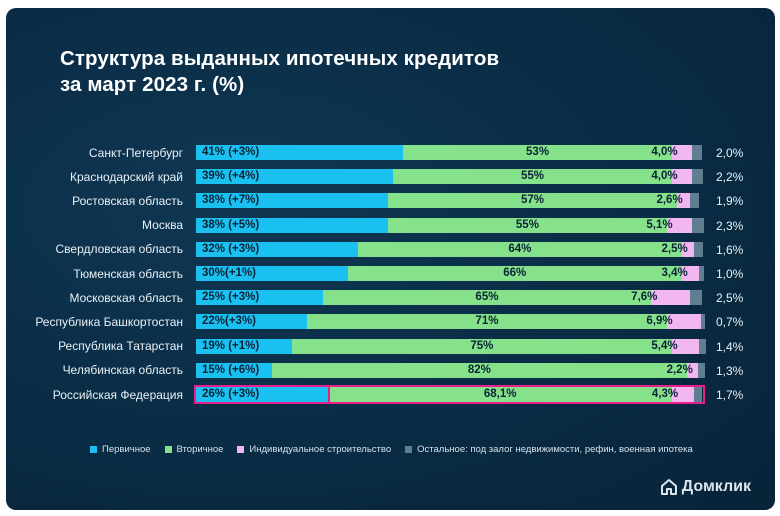  I want to click on individual-value-label: 3,4%, so click(674, 273).